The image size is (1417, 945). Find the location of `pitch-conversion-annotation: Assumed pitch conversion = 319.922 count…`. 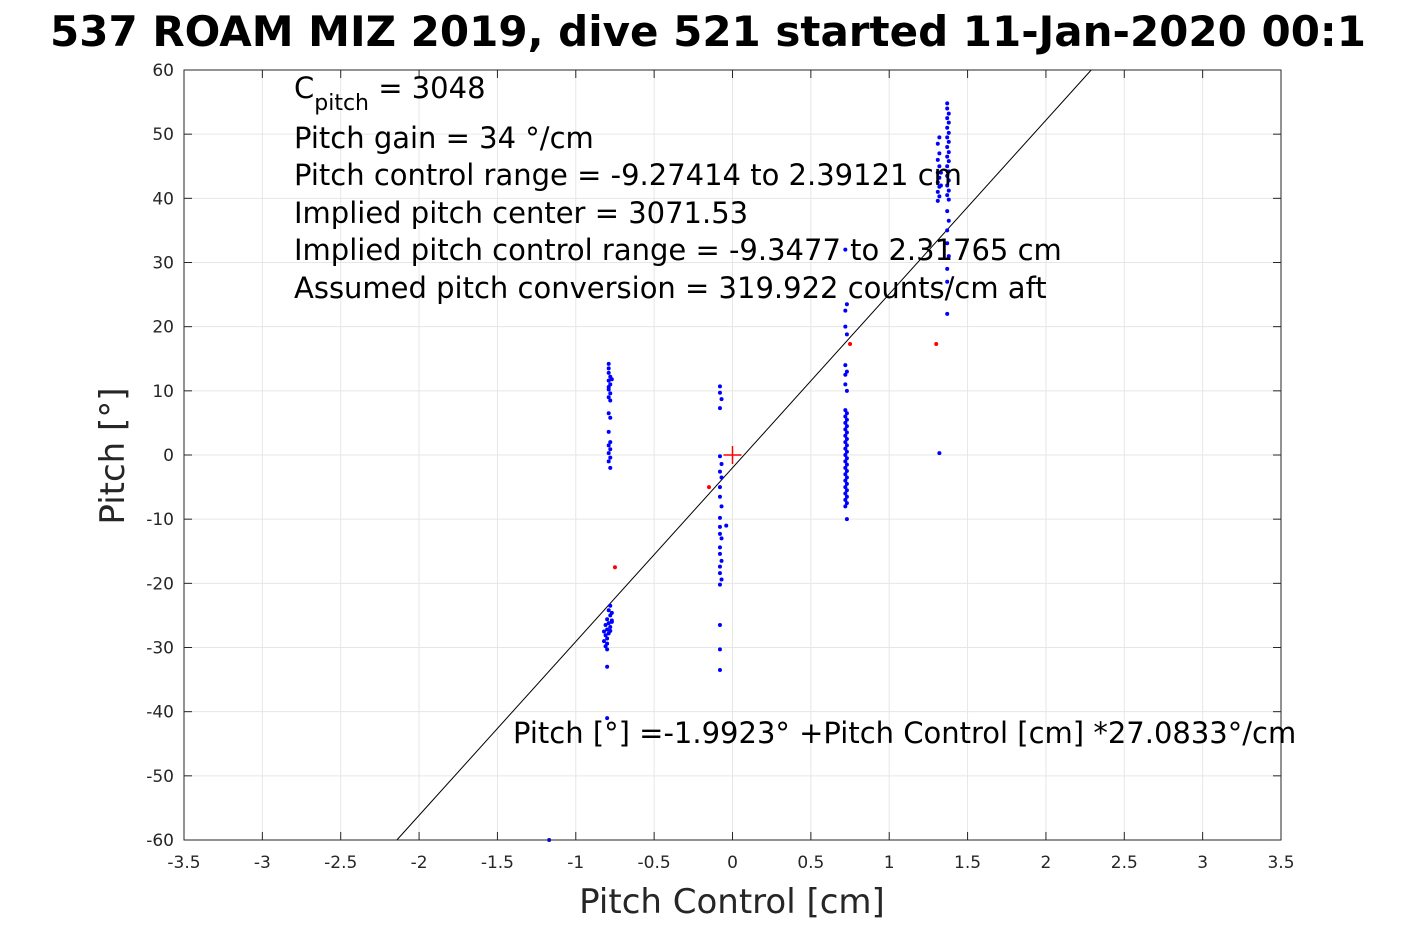

pitch-conversion-annotation: Assumed pitch conversion = 319.922 count… is located at coordinates (670, 288).